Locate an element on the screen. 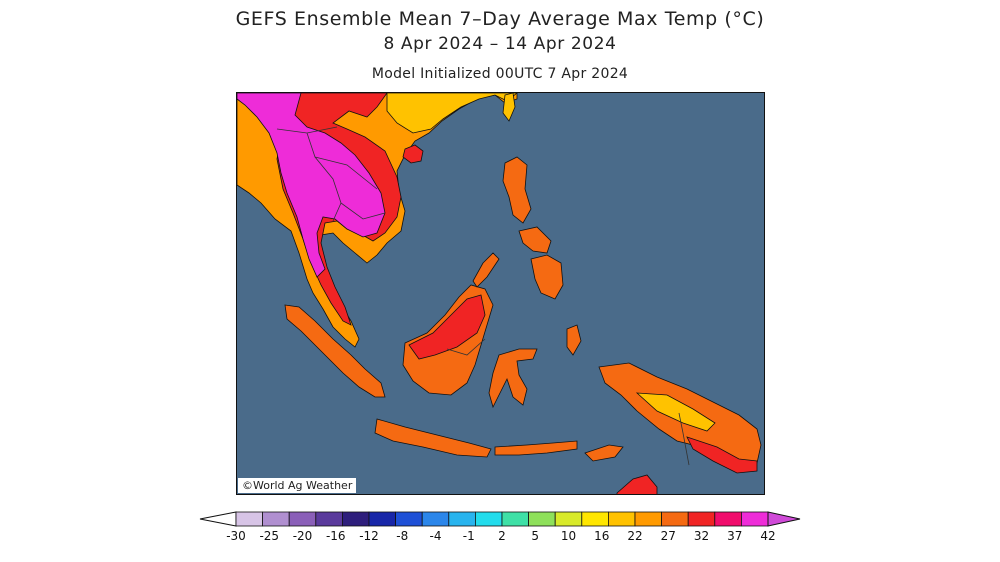 This screenshot has width=1000, height=562. legend-tick-label: 27 is located at coordinates (668, 536).